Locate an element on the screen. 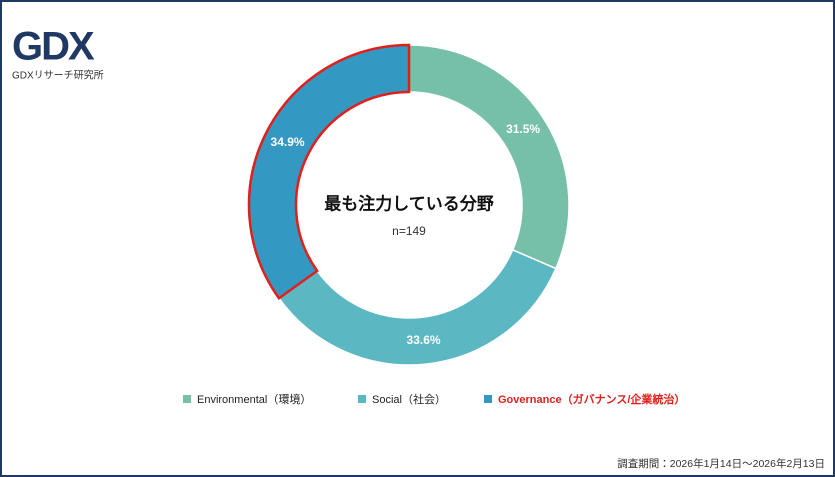 The image size is (835, 477). value-label: 33.6% is located at coordinates (424, 340).